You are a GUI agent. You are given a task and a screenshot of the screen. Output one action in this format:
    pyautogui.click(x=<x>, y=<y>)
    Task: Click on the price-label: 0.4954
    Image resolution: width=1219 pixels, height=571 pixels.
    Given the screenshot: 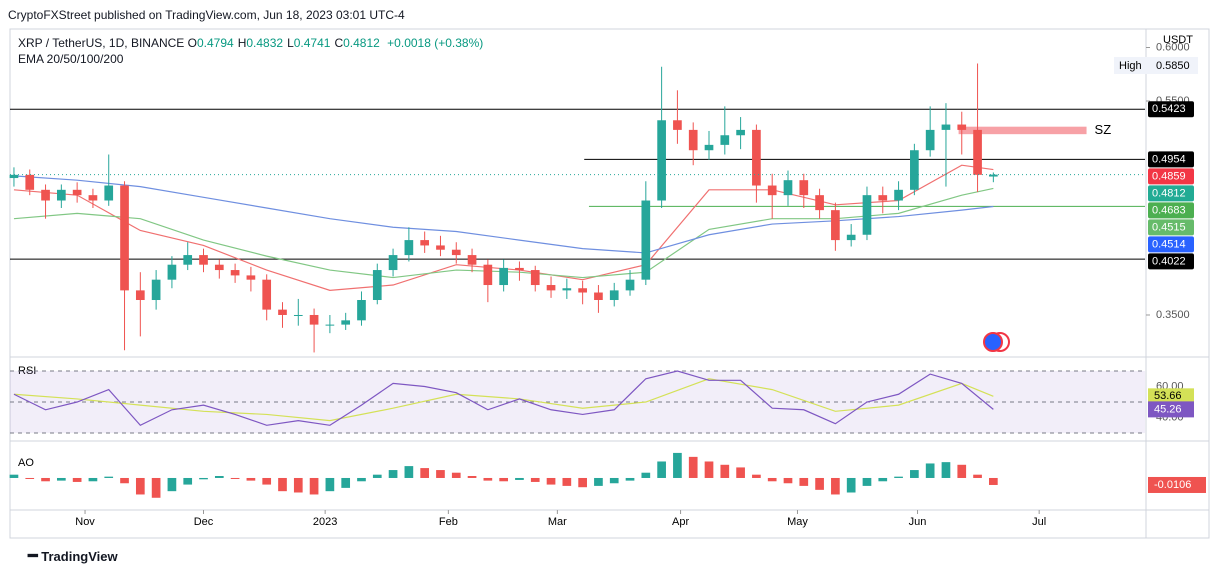 What is the action you would take?
    pyautogui.click(x=1169, y=159)
    